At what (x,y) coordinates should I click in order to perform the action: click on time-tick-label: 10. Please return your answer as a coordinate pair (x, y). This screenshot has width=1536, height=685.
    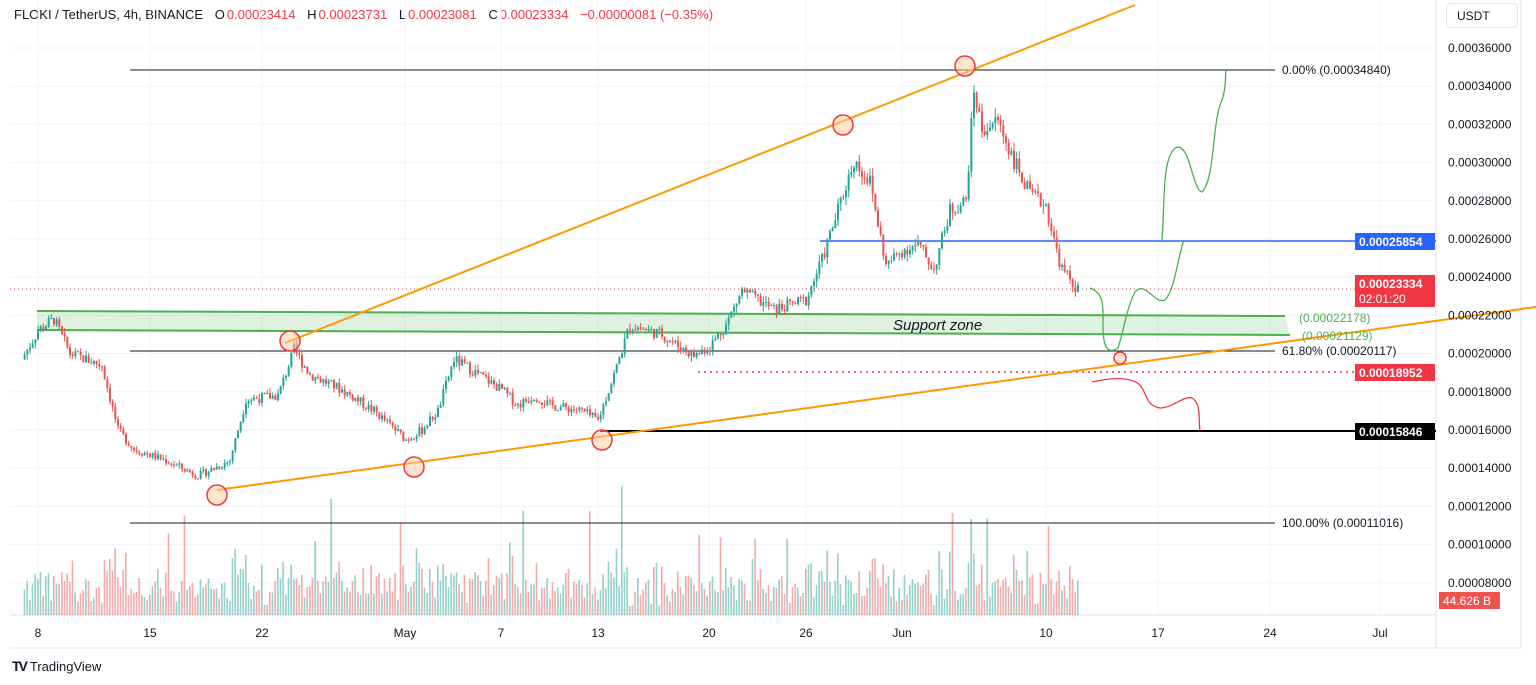
    Looking at the image, I should click on (1046, 633).